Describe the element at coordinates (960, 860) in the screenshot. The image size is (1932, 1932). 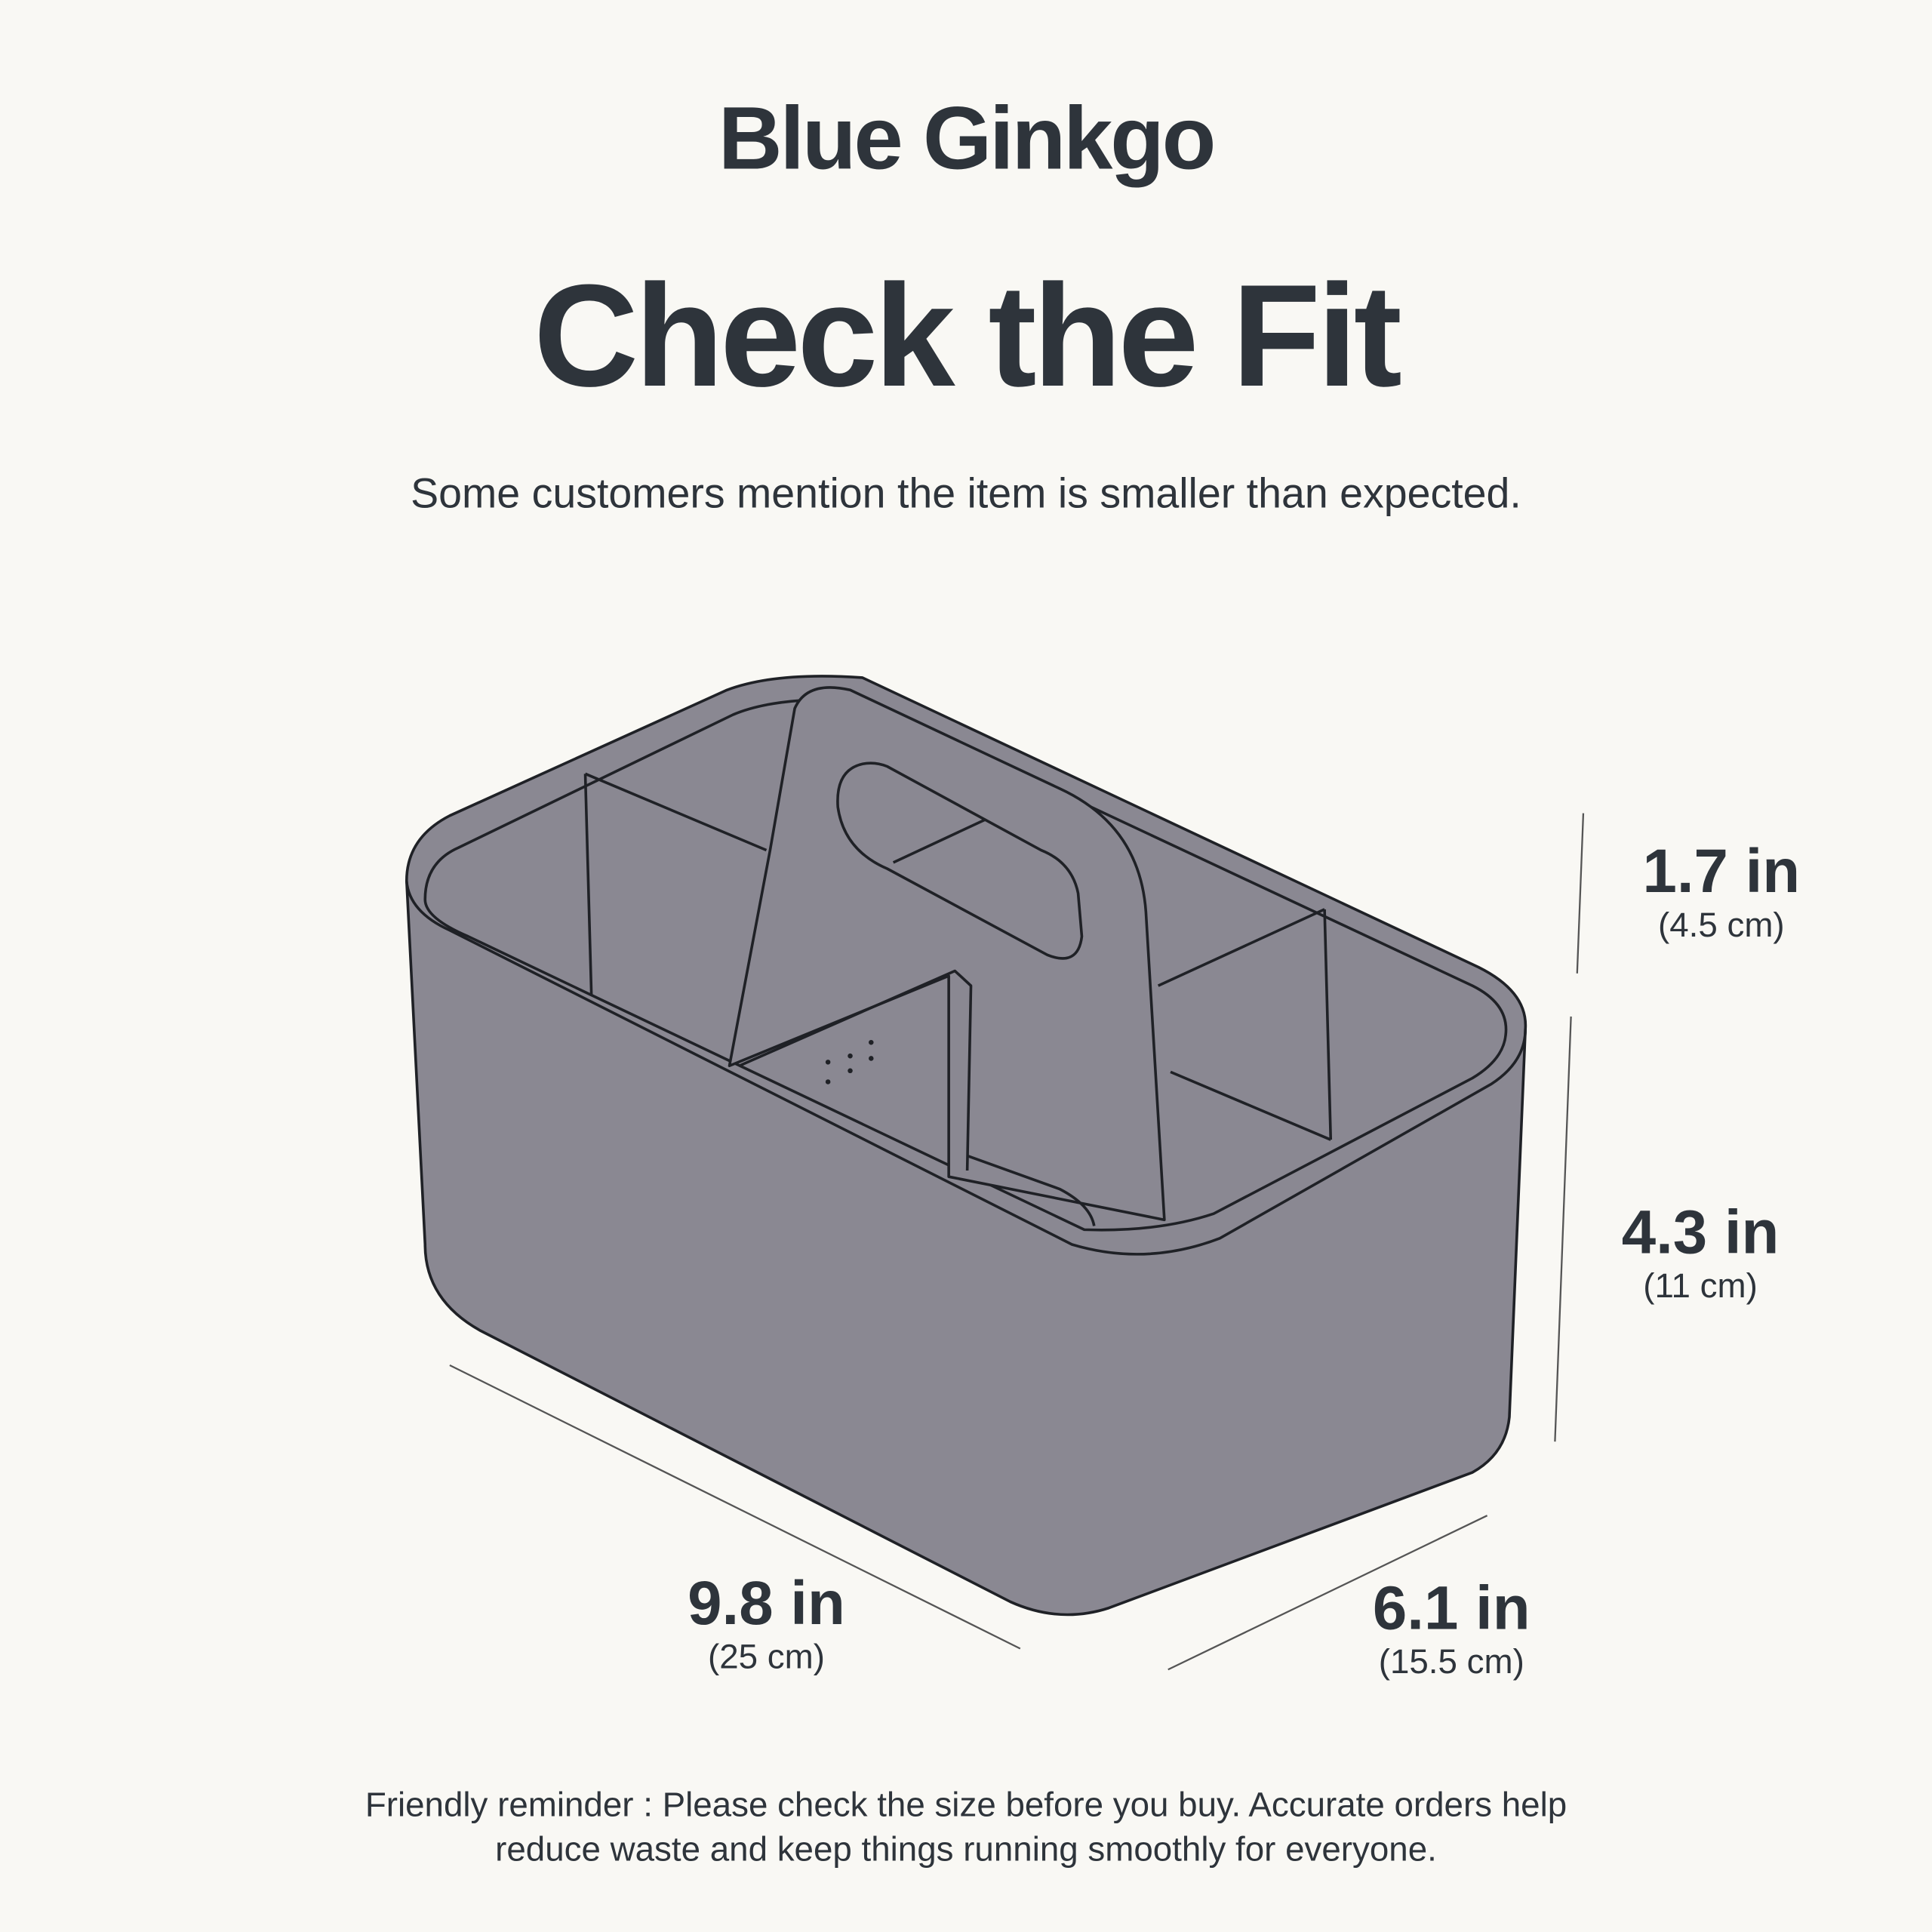
I see `handle-hole` at that location.